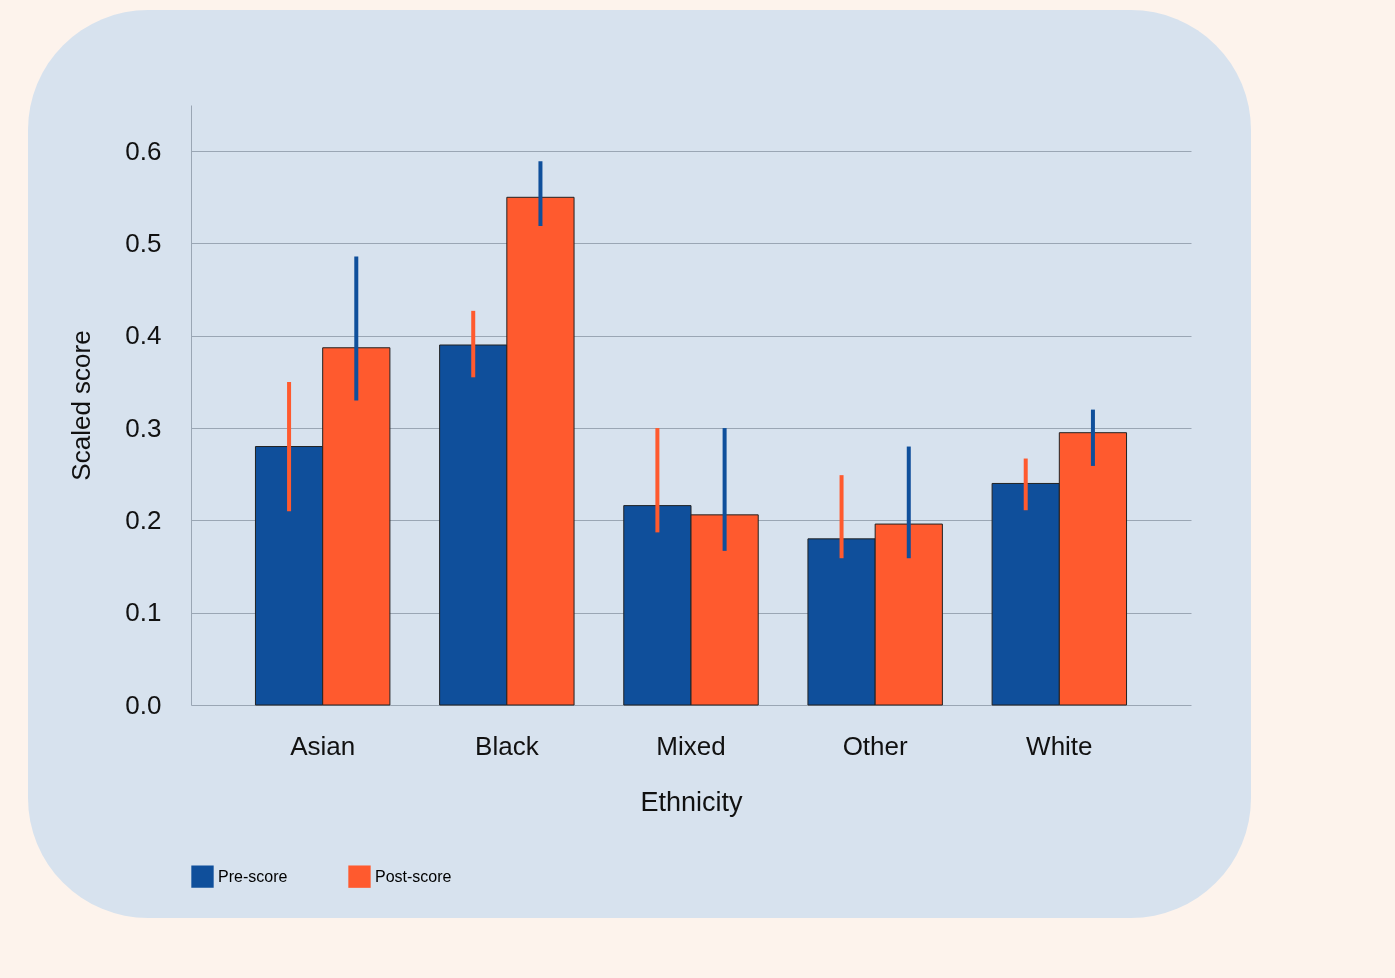 The image size is (1395, 978). I want to click on y-tick-label: 0.6, so click(143, 150).